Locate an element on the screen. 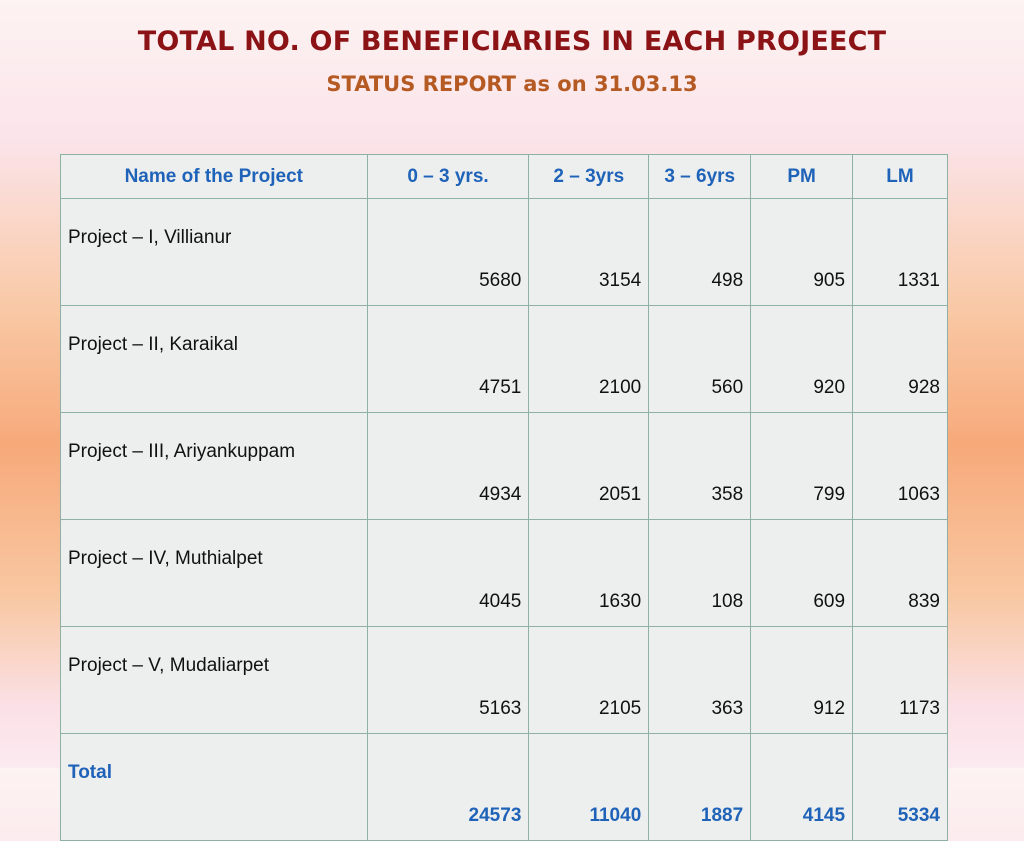  value-cell: 3154 is located at coordinates (589, 252).